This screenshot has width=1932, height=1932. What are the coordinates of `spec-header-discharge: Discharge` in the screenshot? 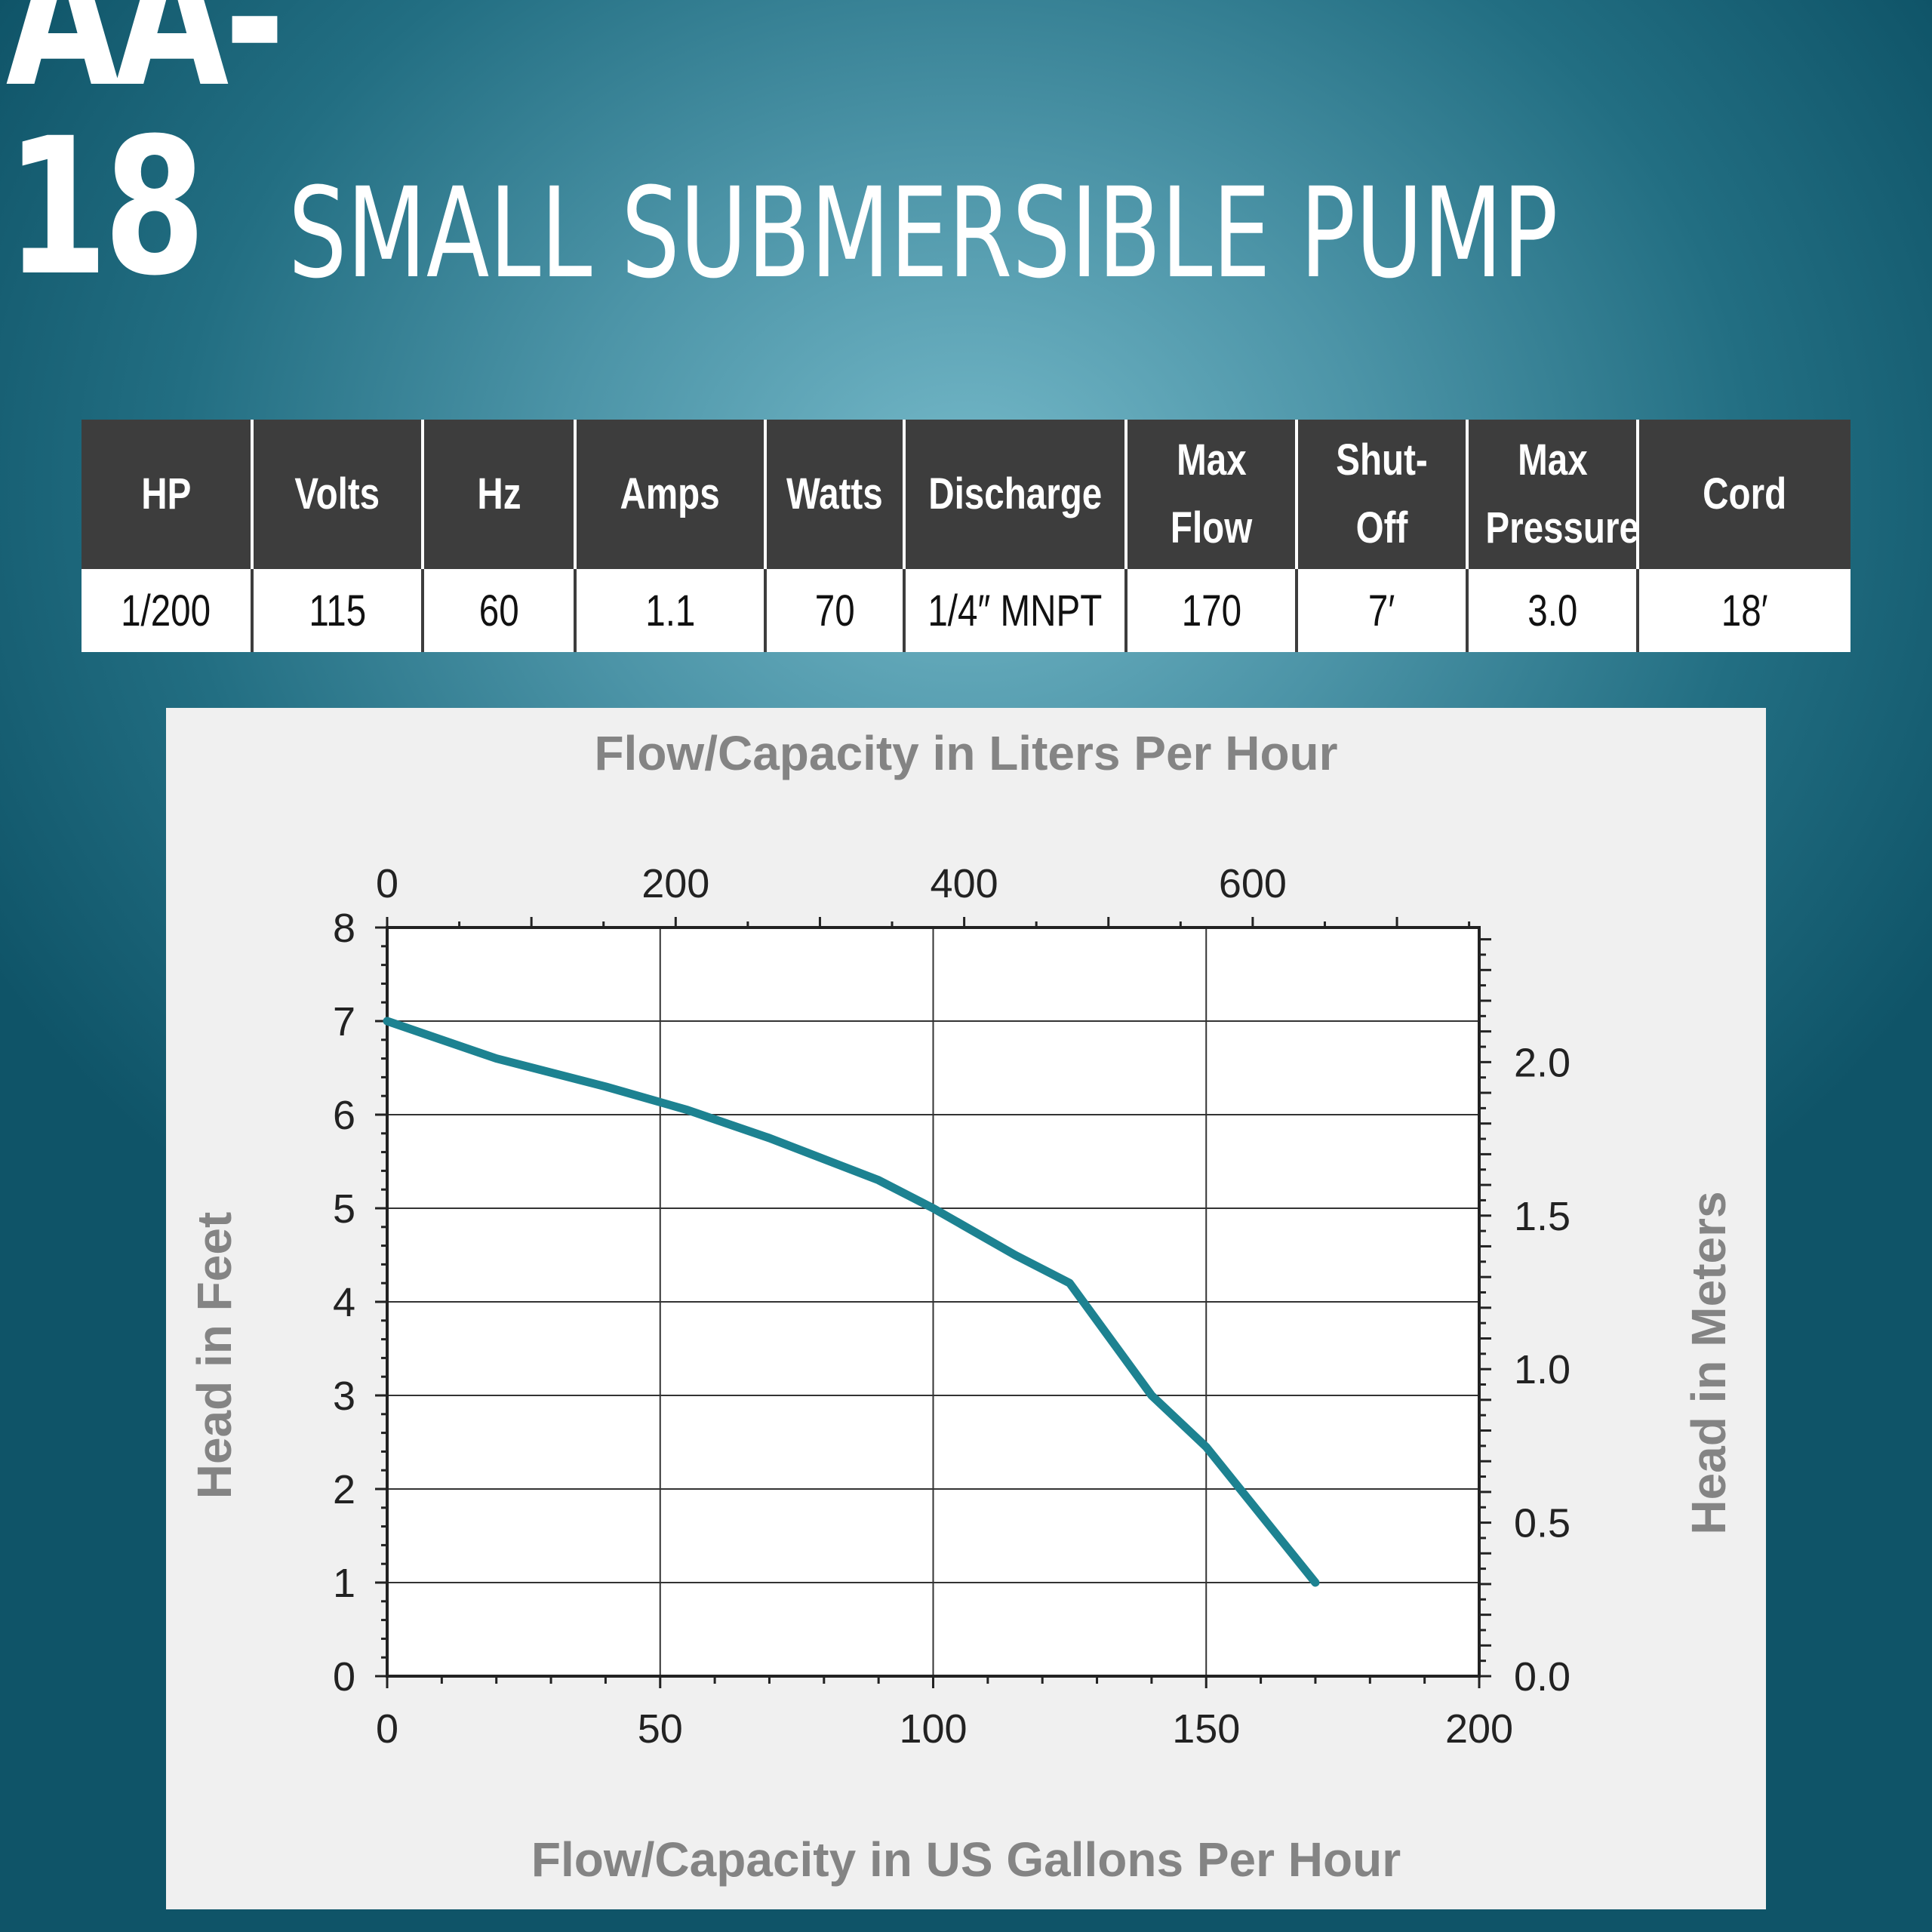 It's located at (1014, 494).